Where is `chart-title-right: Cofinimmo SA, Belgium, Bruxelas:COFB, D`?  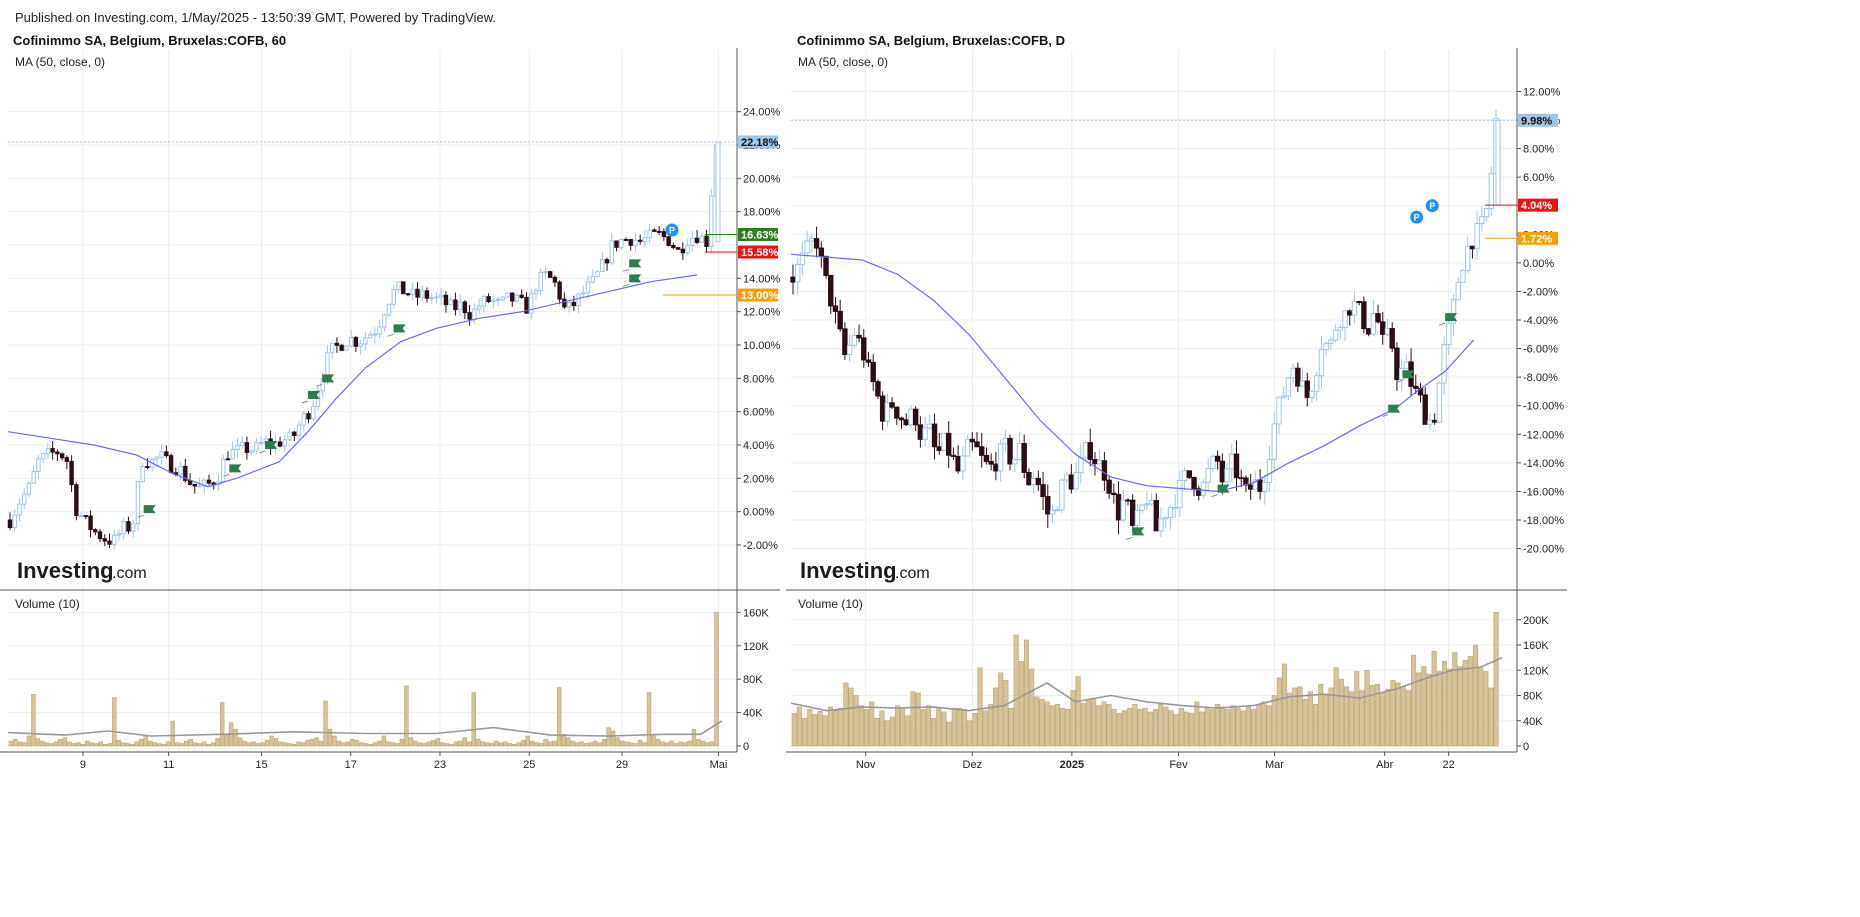
chart-title-right: Cofinimmo SA, Belgium, Bruxelas:COFB, D is located at coordinates (931, 40).